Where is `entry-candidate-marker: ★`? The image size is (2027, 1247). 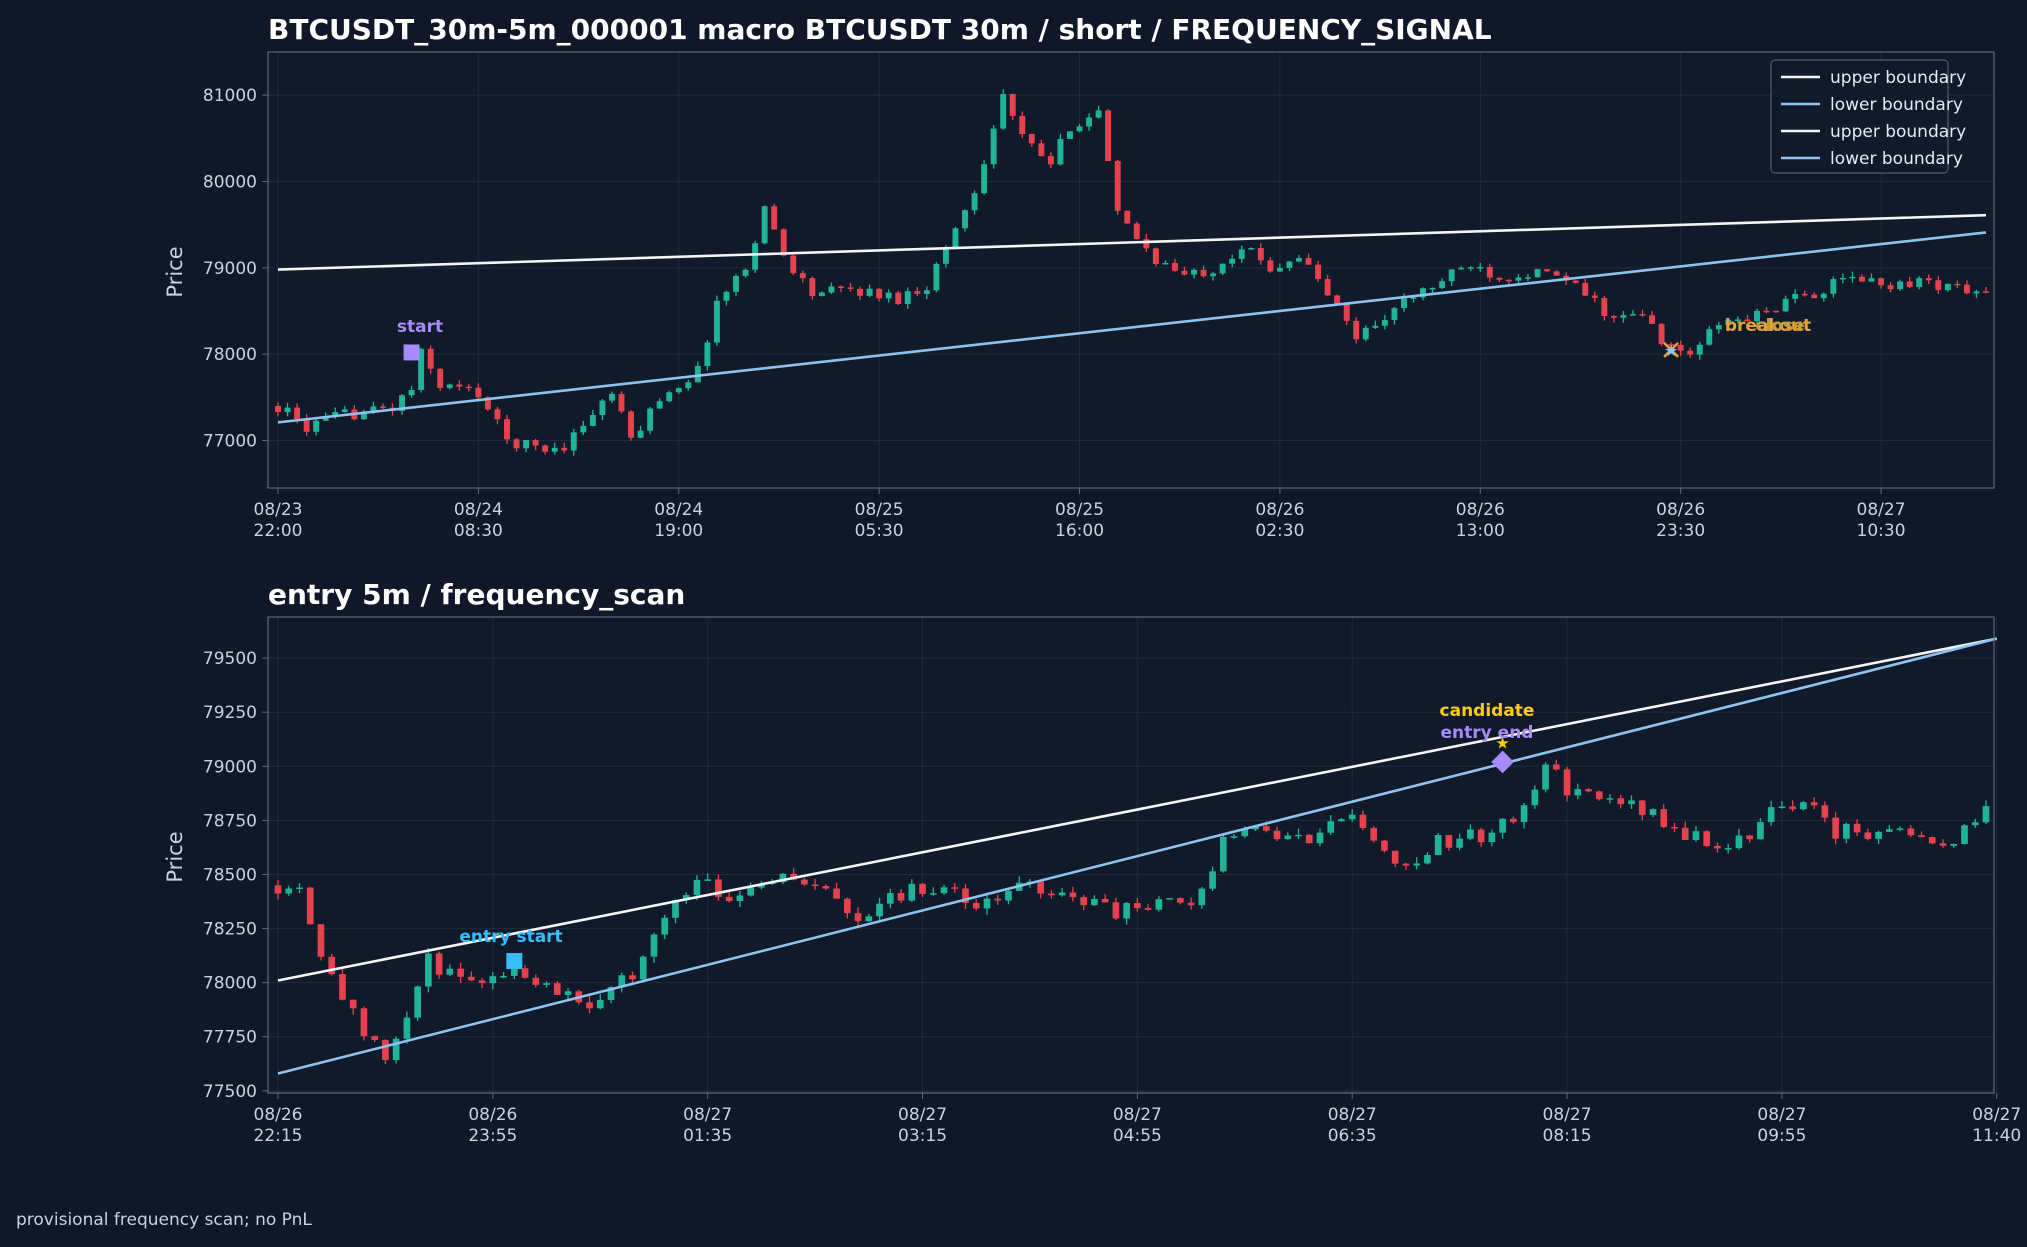
entry-candidate-marker: ★ is located at coordinates (1502, 742).